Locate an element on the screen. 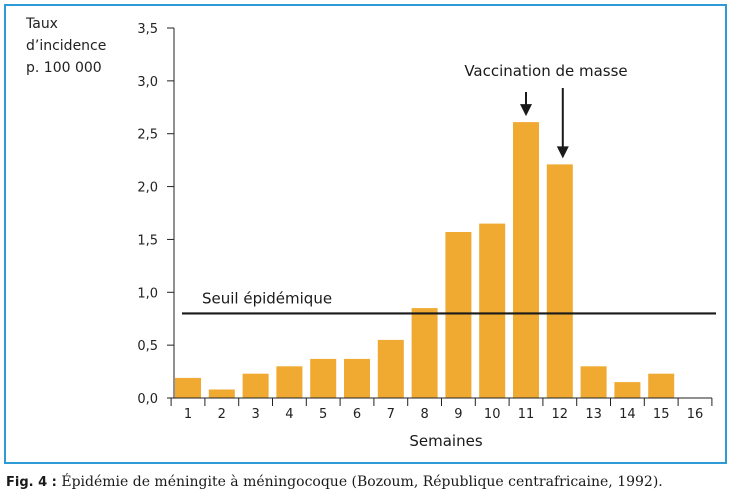 This screenshot has width=737, height=503. x-tick-label: 1 is located at coordinates (188, 414).